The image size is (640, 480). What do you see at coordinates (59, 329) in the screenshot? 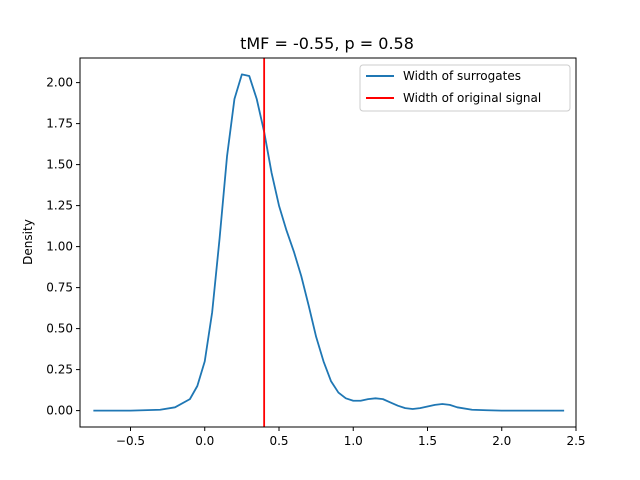
I see `y-tick-label: 0.50` at bounding box center [59, 329].